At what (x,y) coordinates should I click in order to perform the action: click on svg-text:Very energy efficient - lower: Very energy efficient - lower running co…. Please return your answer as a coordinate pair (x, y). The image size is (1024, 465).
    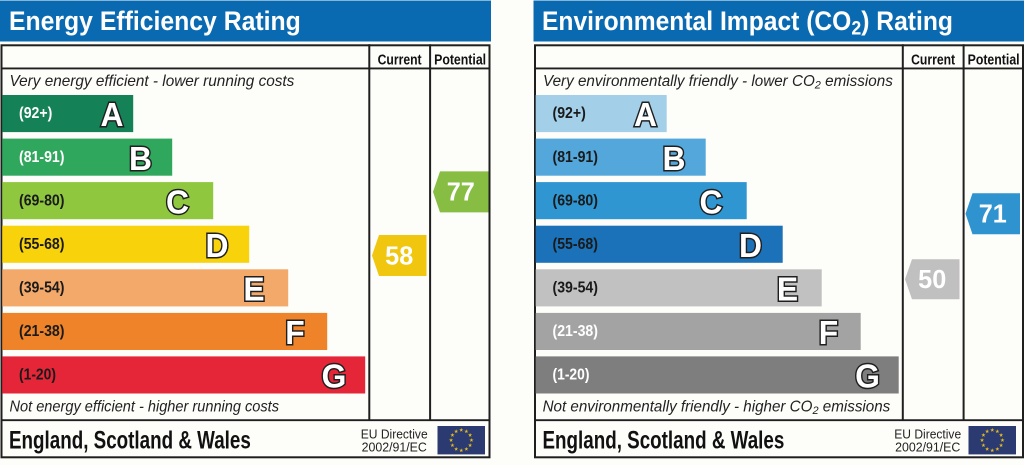
    Looking at the image, I should click on (152, 81).